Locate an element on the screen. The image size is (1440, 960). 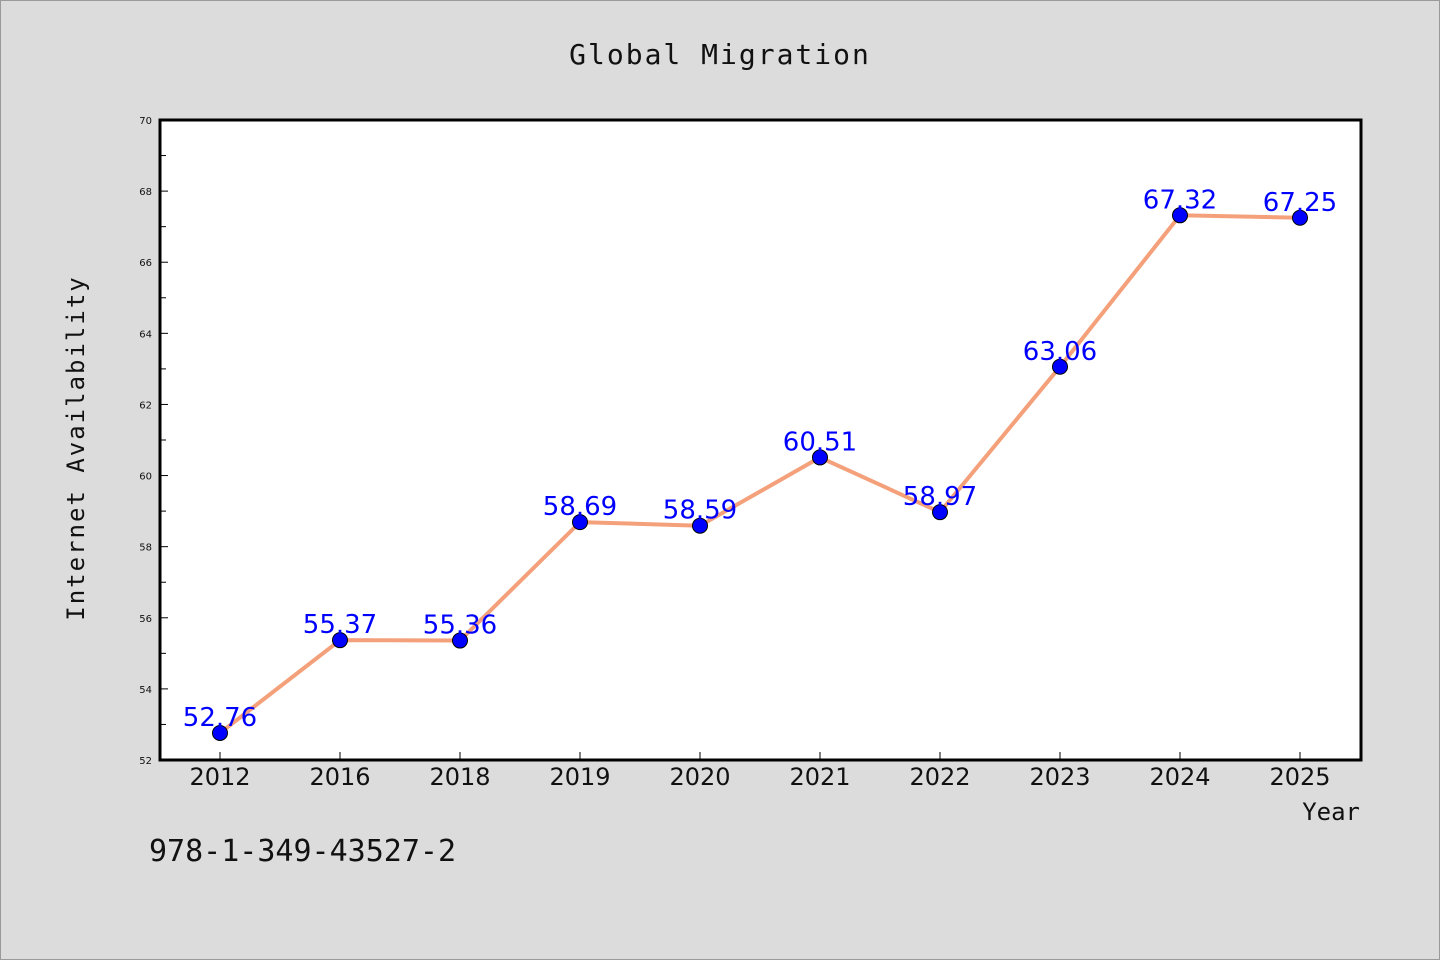
x-axis: 2012 2016 2018 2019 2020 2021 2022 2023 2024 2025 is located at coordinates (760, 771).